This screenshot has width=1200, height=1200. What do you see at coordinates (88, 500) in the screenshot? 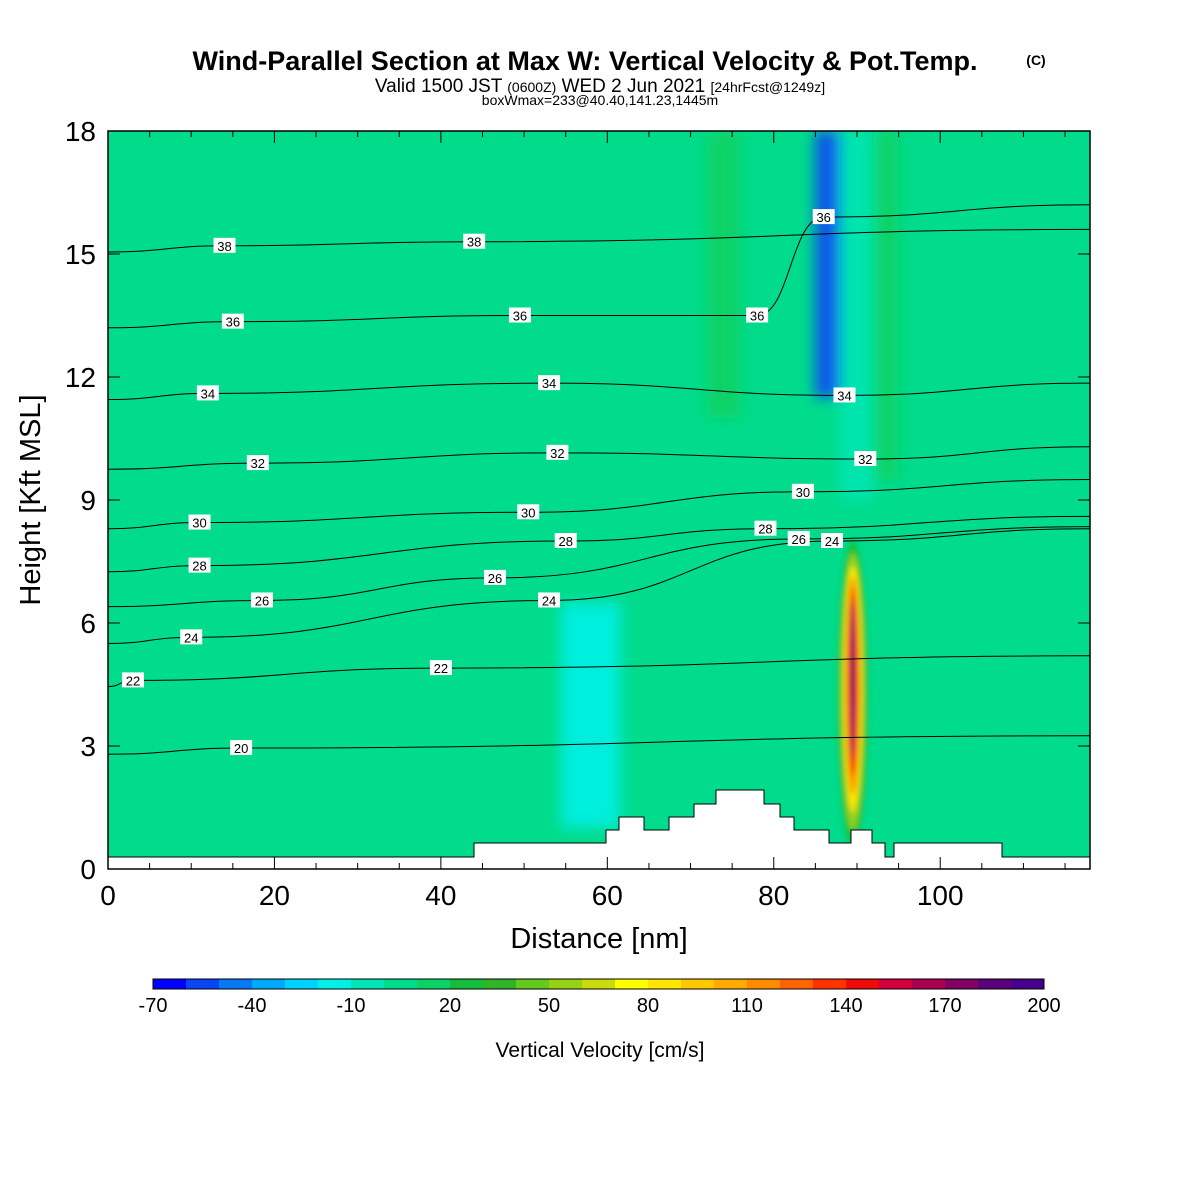
I see `y-tick-label: 9` at bounding box center [88, 500].